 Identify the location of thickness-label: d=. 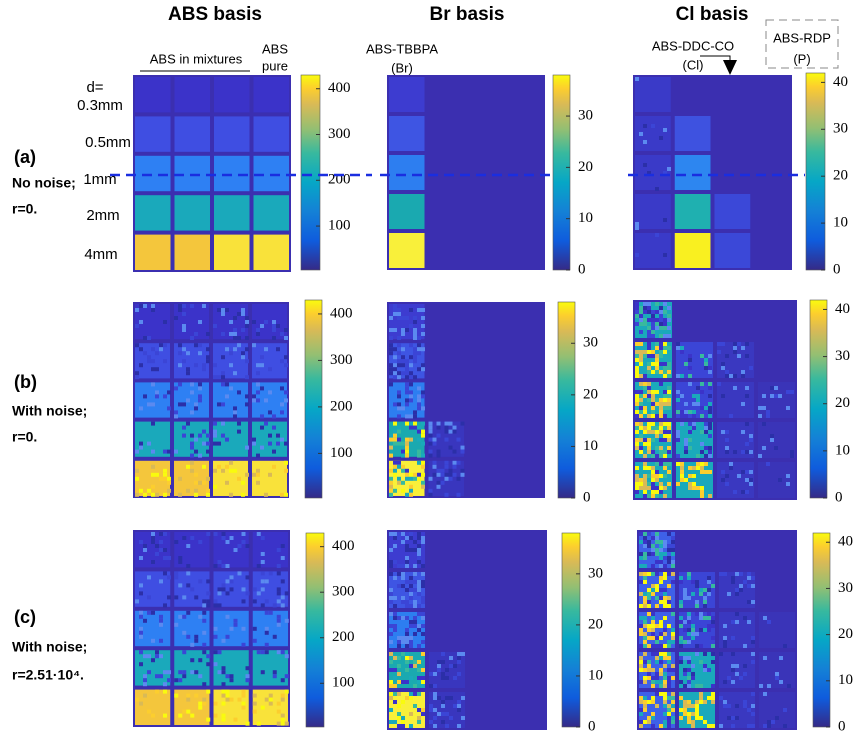
(94, 87).